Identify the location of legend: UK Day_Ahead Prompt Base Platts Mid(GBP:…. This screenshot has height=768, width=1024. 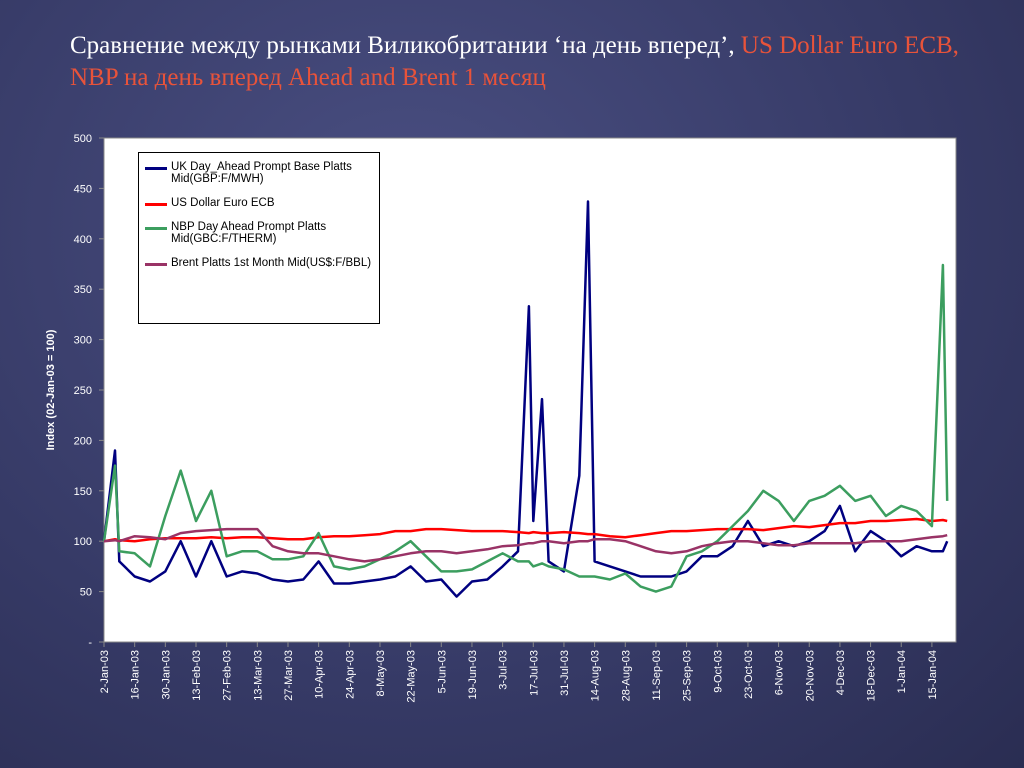
(259, 238).